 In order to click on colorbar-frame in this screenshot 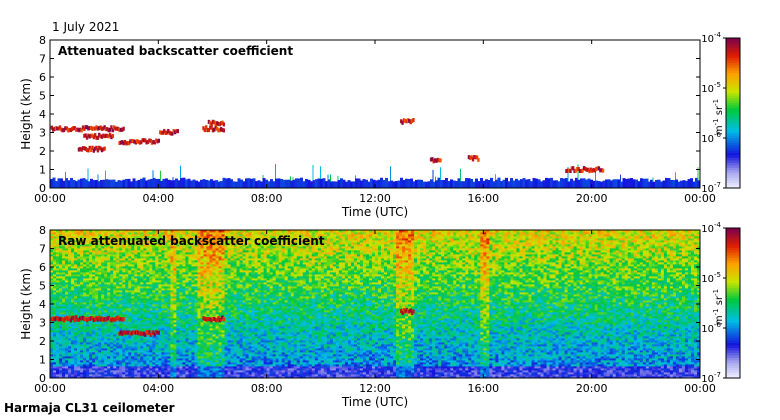, I will do `click(733, 113)`.